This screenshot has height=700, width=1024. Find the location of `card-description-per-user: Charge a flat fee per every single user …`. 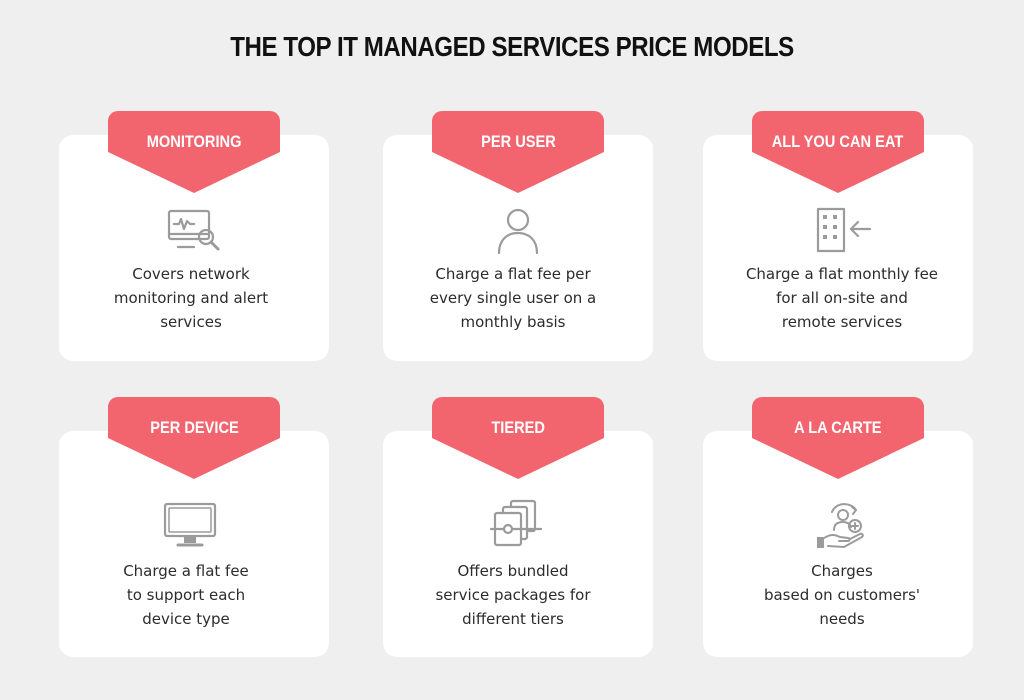

card-description-per-user: Charge a flat fee per every single user … is located at coordinates (513, 298).